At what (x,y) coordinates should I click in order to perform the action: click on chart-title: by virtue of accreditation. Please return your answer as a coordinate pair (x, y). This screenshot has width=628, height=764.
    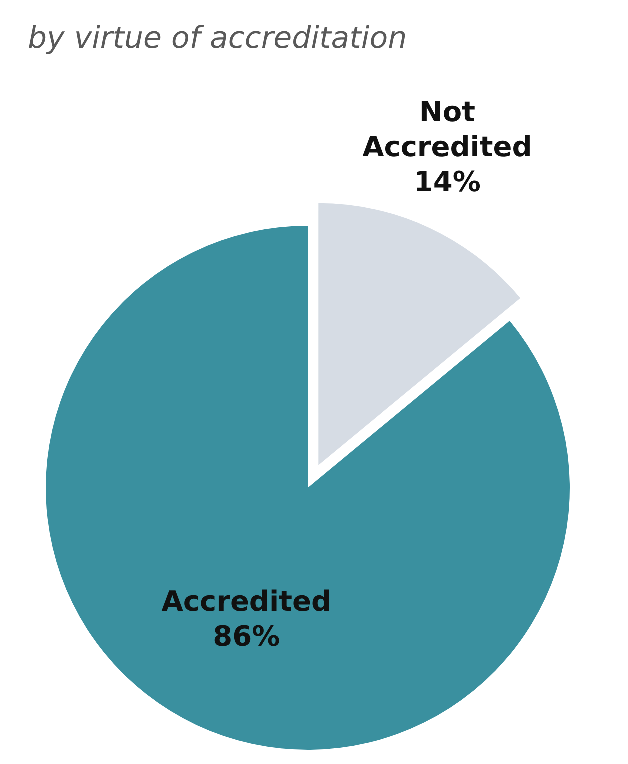
    Looking at the image, I should click on (218, 38).